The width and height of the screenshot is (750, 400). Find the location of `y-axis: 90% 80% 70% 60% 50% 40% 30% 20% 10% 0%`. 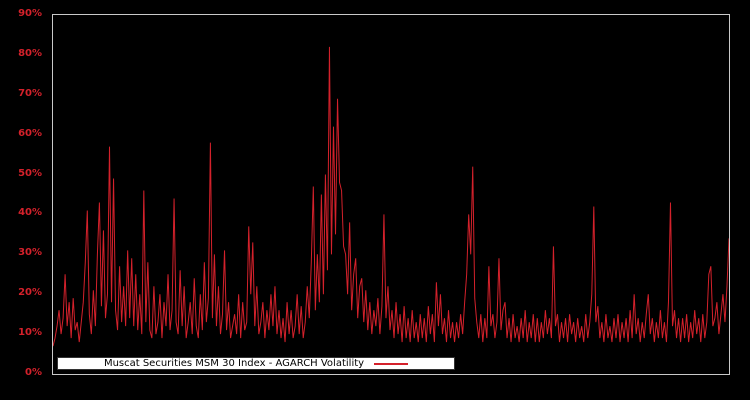

y-axis: 90% 80% 70% 60% 50% 40% 30% 20% 10% 0% is located at coordinates (23, 200).